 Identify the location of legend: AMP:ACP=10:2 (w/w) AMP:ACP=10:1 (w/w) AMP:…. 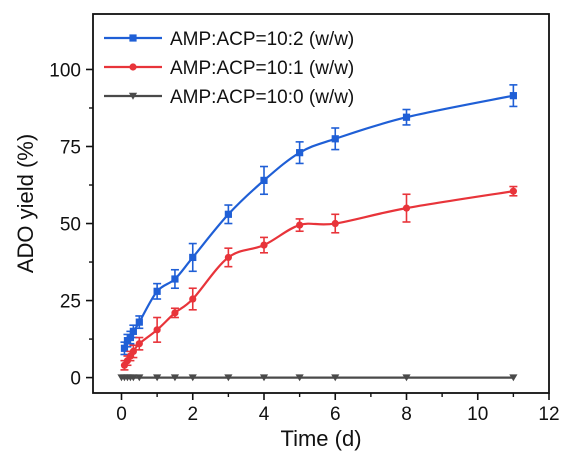
(229, 68).